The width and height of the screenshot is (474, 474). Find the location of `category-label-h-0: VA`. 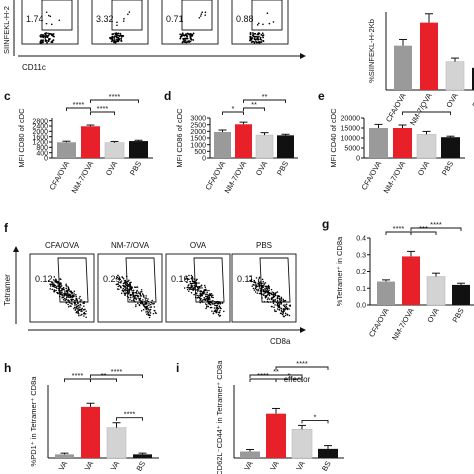

category-label-h-0: VA is located at coordinates (63, 466).